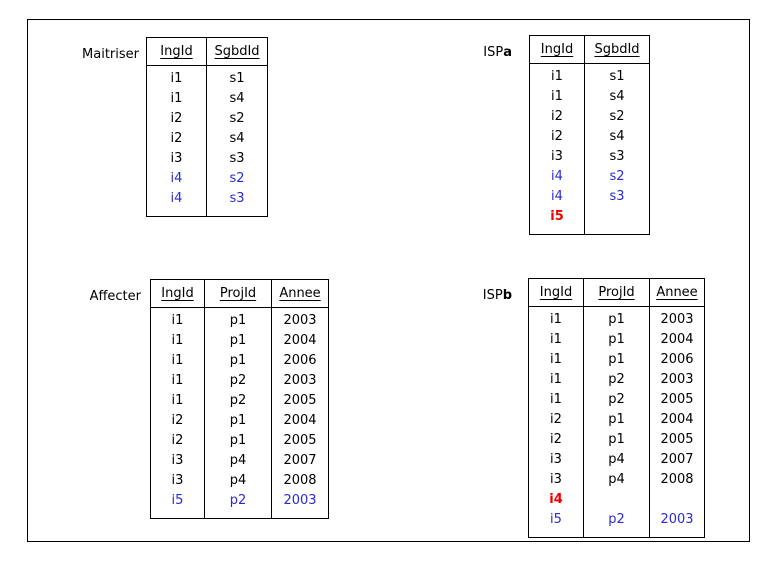 This screenshot has height=565, width=774. I want to click on table-row: i5, so click(590, 221).